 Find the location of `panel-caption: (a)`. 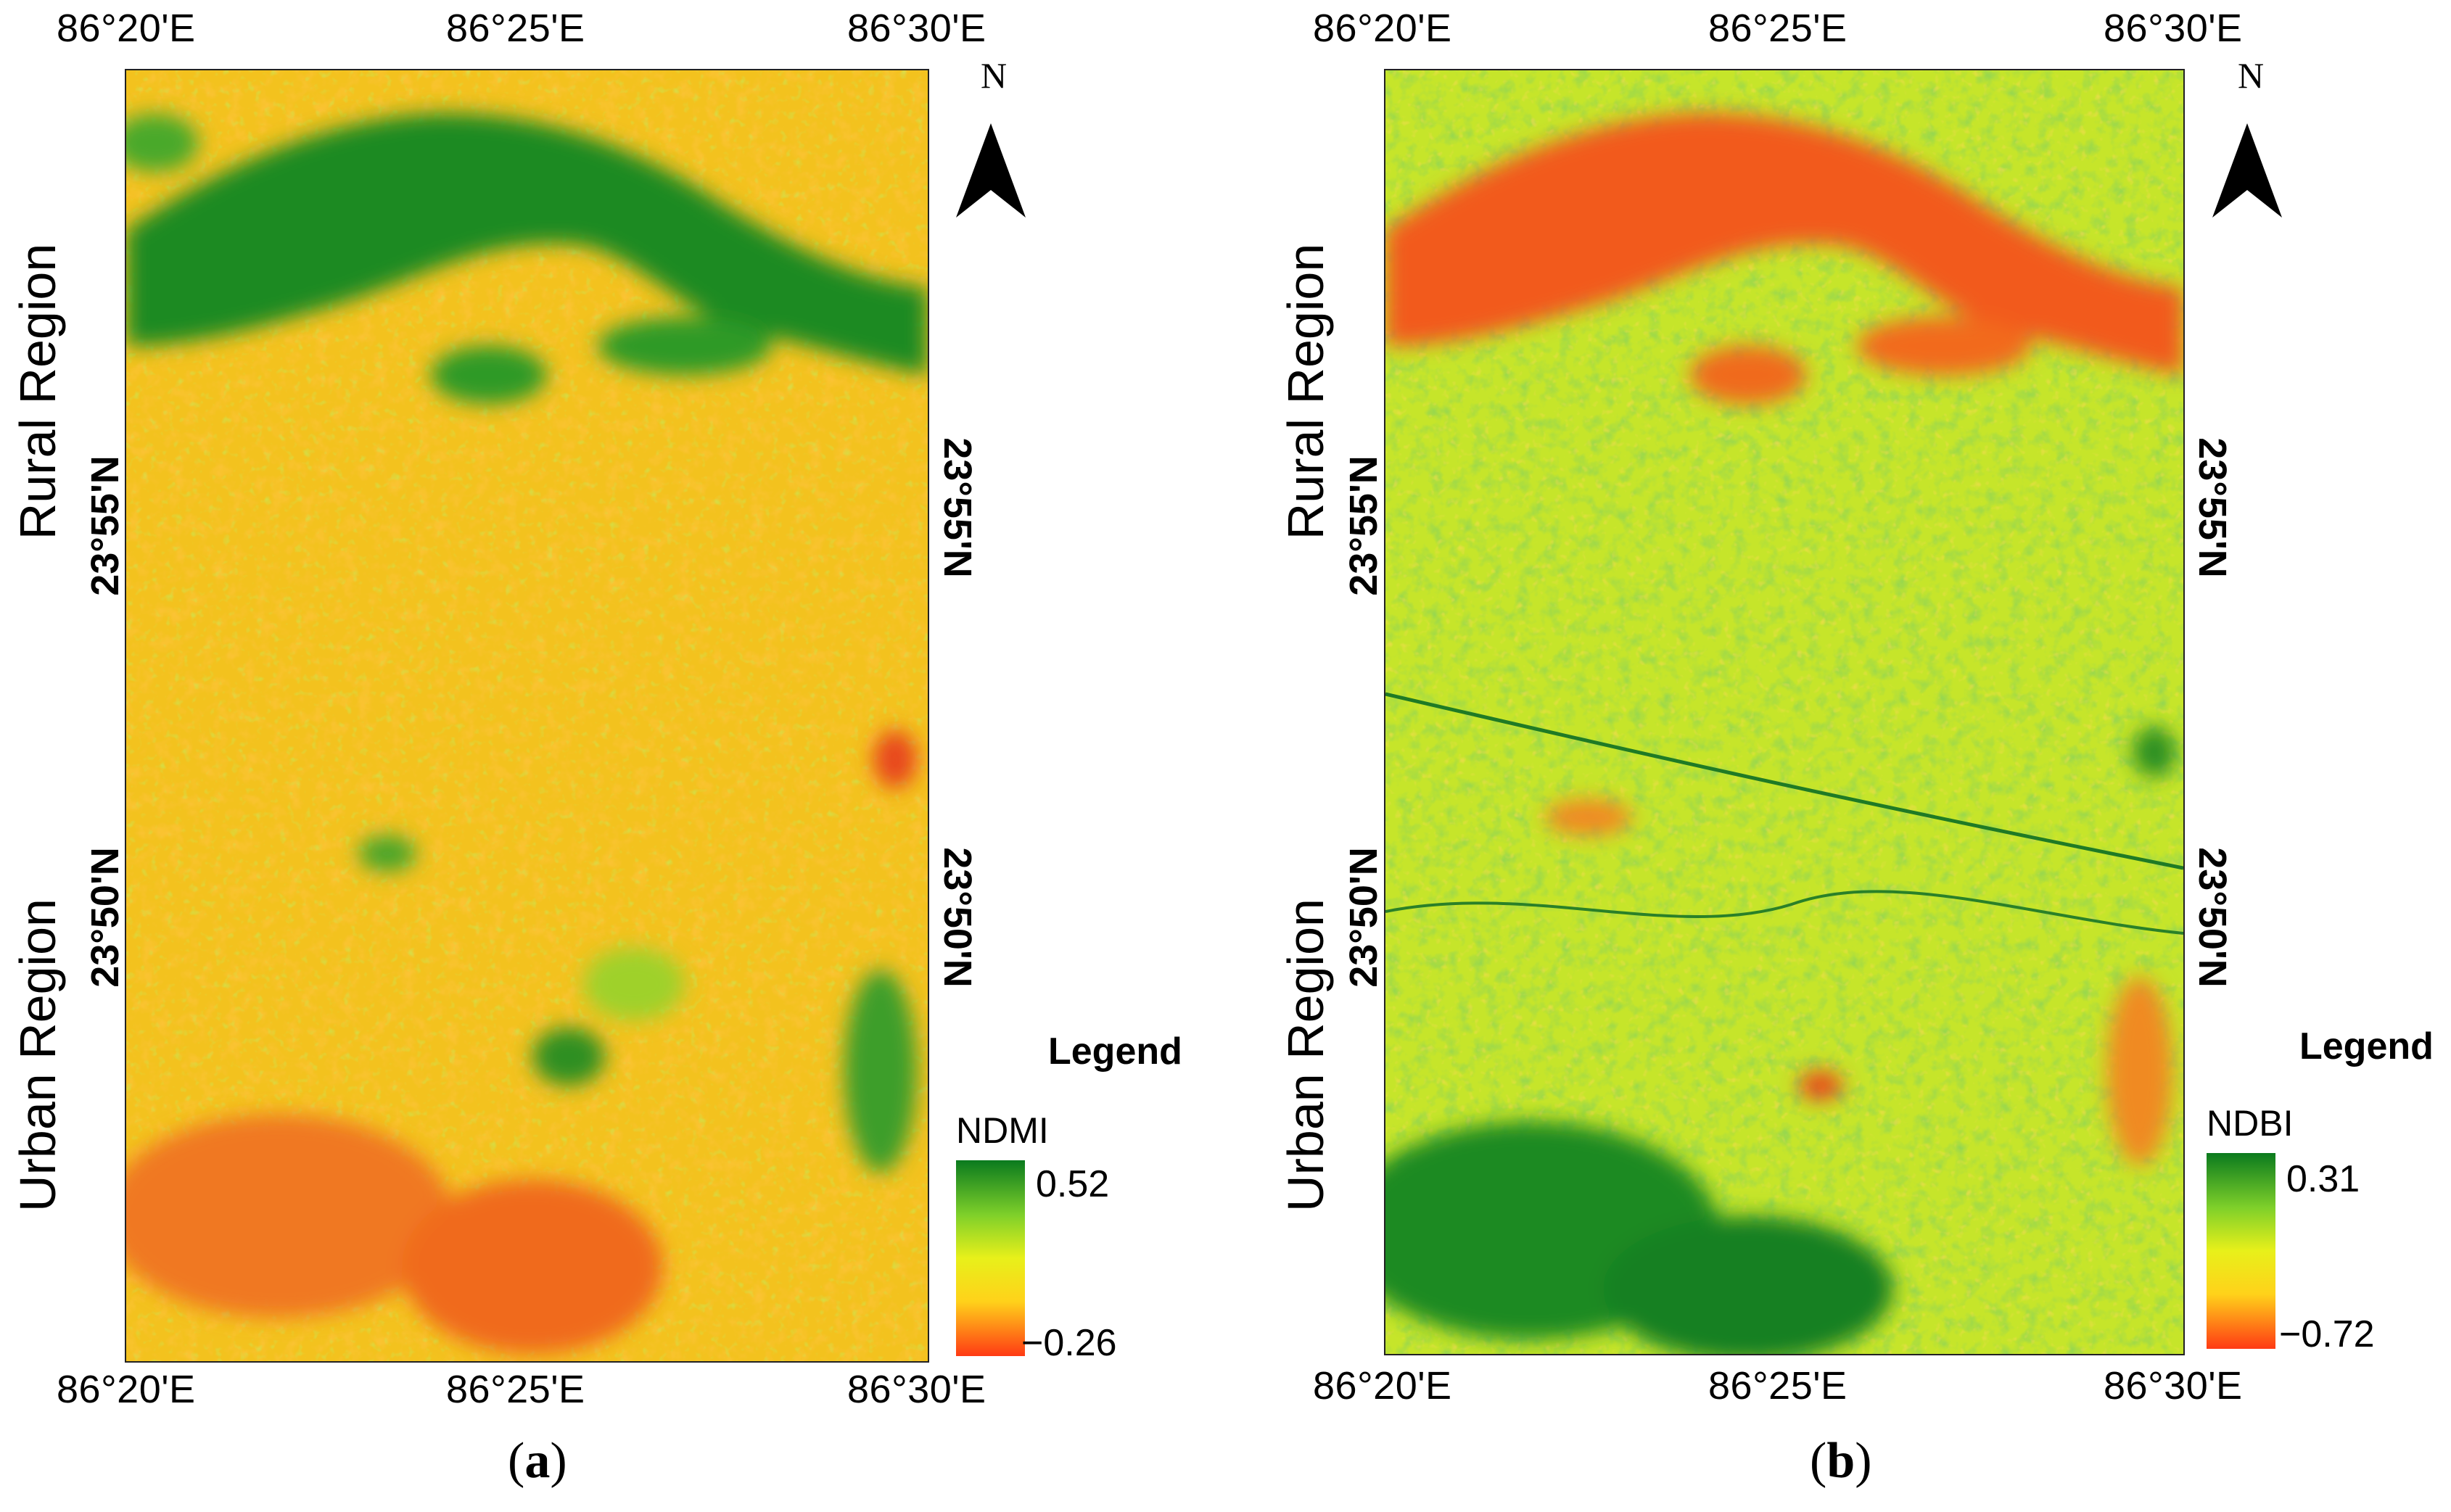

panel-caption: (a) is located at coordinates (537, 1461).